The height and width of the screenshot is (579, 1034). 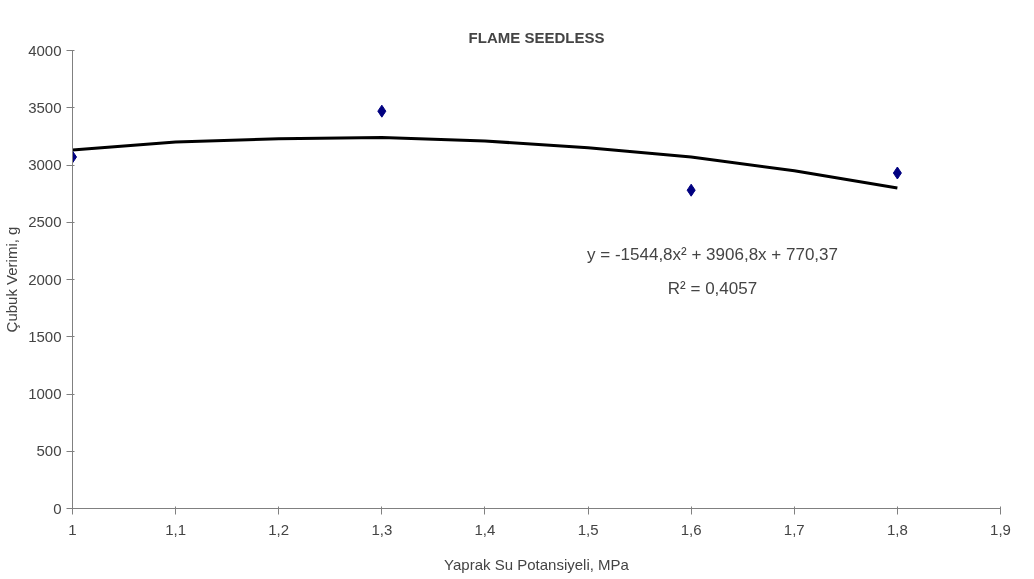 I want to click on y-tick-label: 0, so click(x=57, y=508).